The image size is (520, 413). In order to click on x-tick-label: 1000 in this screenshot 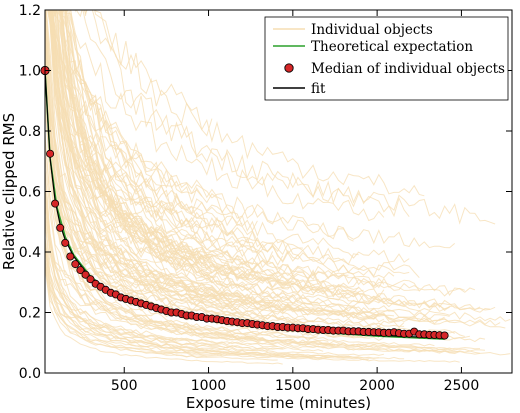, I will do `click(209, 386)`.